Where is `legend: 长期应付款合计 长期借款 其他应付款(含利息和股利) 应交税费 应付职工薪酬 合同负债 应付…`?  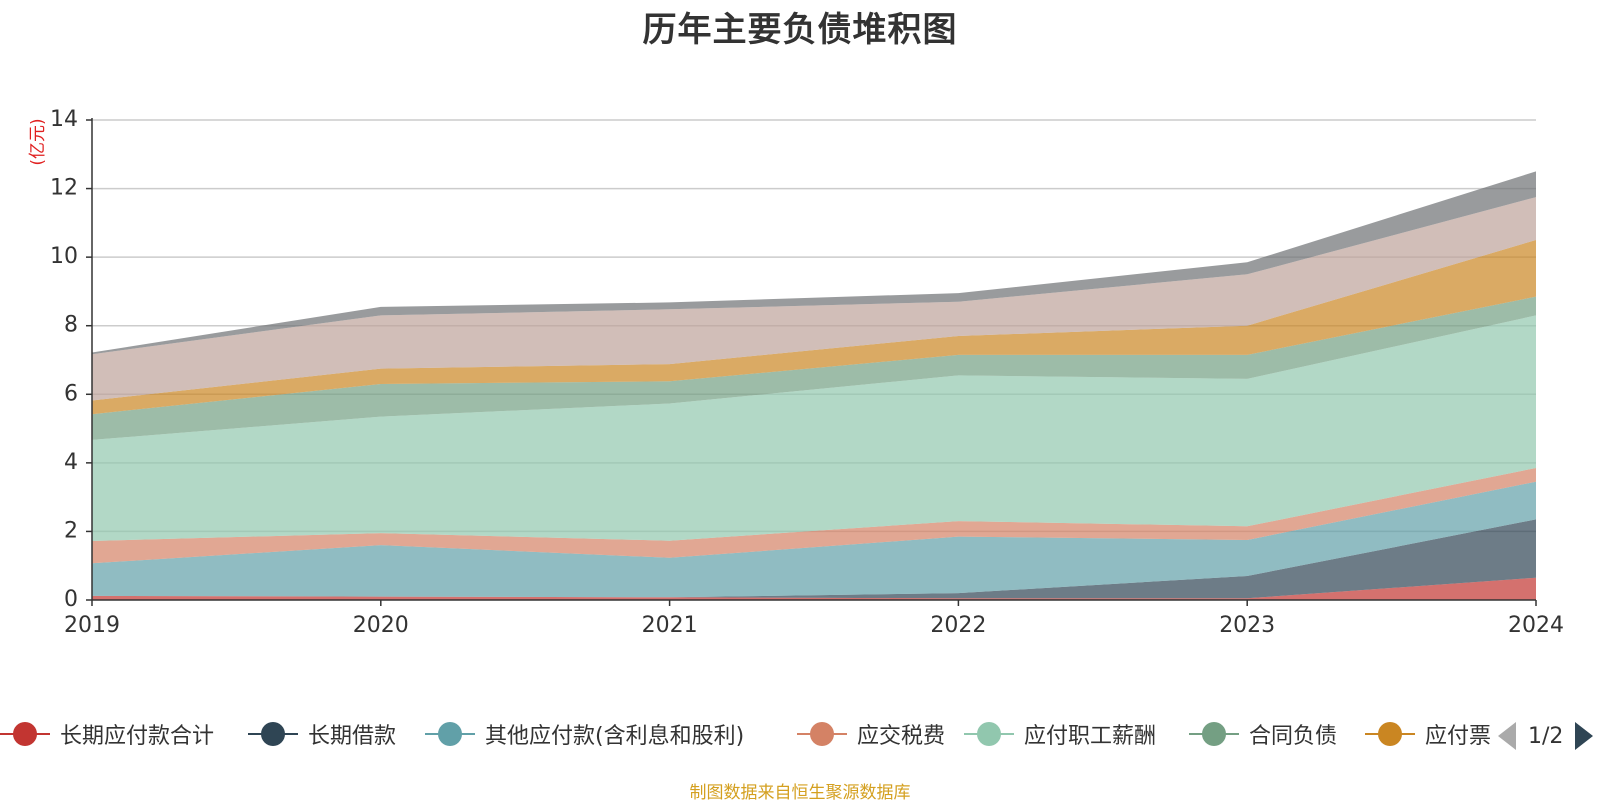 legend: 长期应付款合计 长期借款 其他应付款(含利息和股利) 应交税费 应付职工薪酬 合同负债 应付… is located at coordinates (745, 736).